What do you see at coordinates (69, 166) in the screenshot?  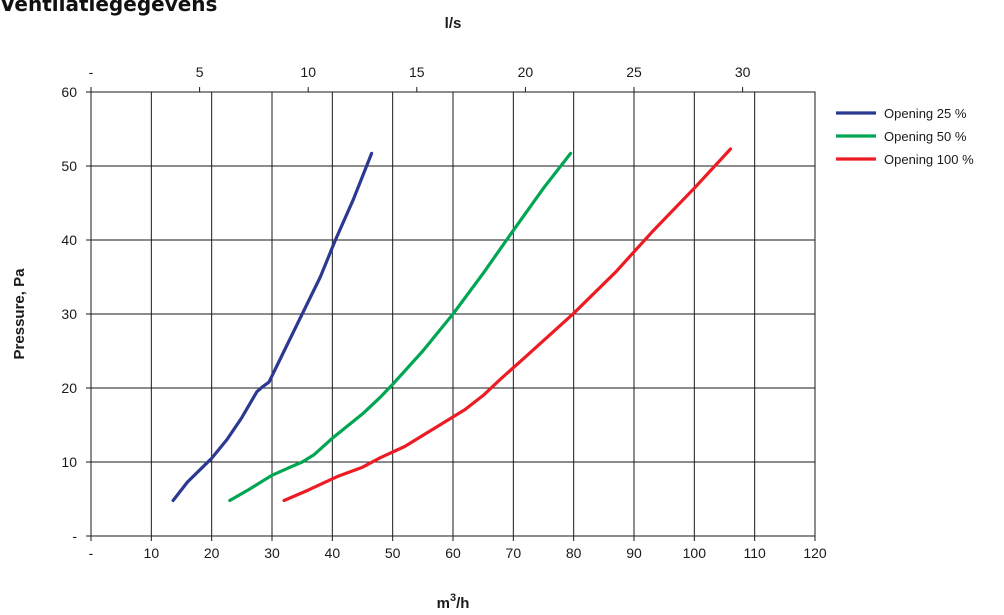 I see `y-tick-label: 50` at bounding box center [69, 166].